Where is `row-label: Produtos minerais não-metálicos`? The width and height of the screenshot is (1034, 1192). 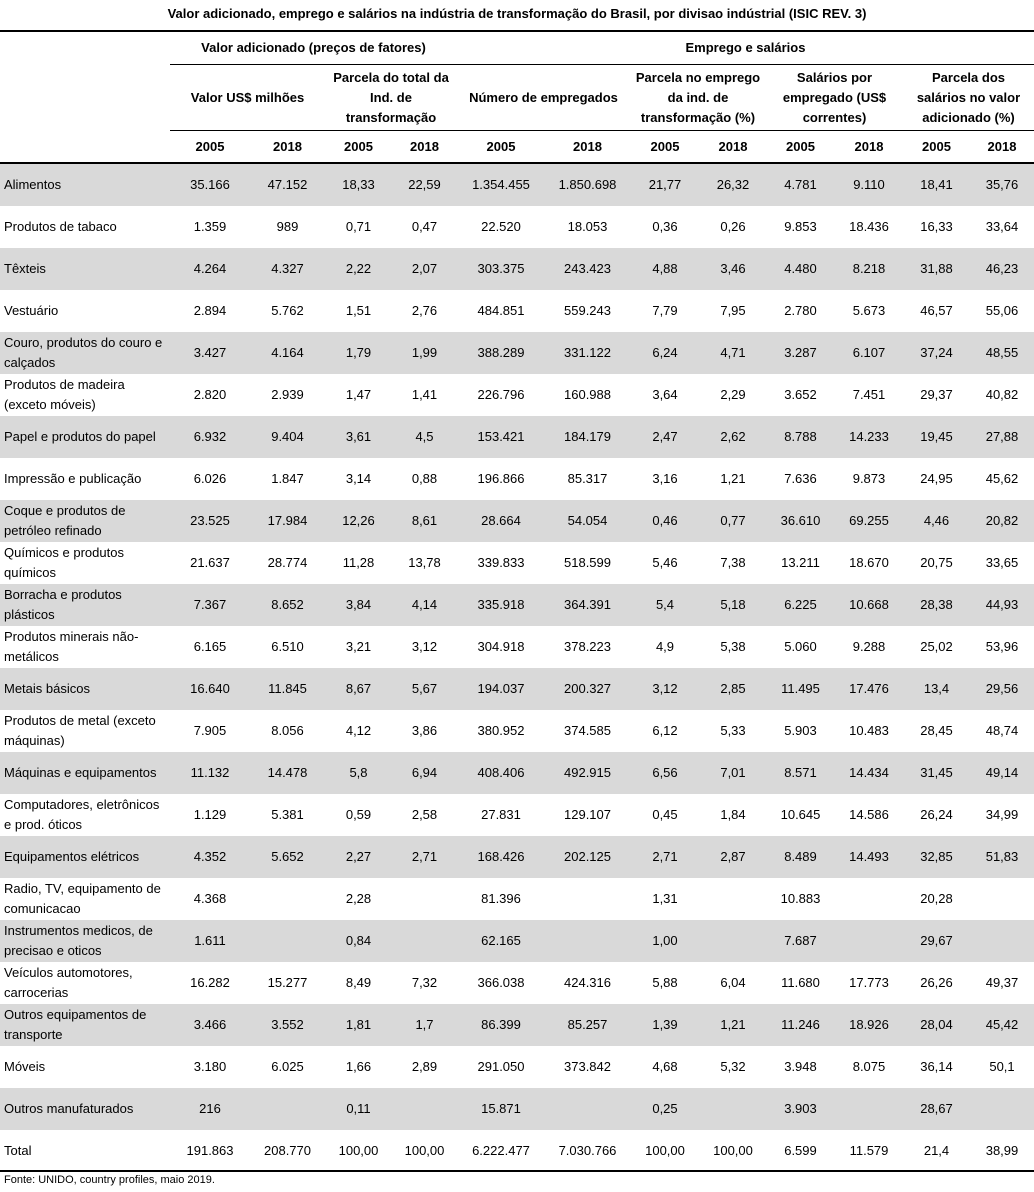
row-label: Produtos minerais não-metálicos is located at coordinates (71, 646).